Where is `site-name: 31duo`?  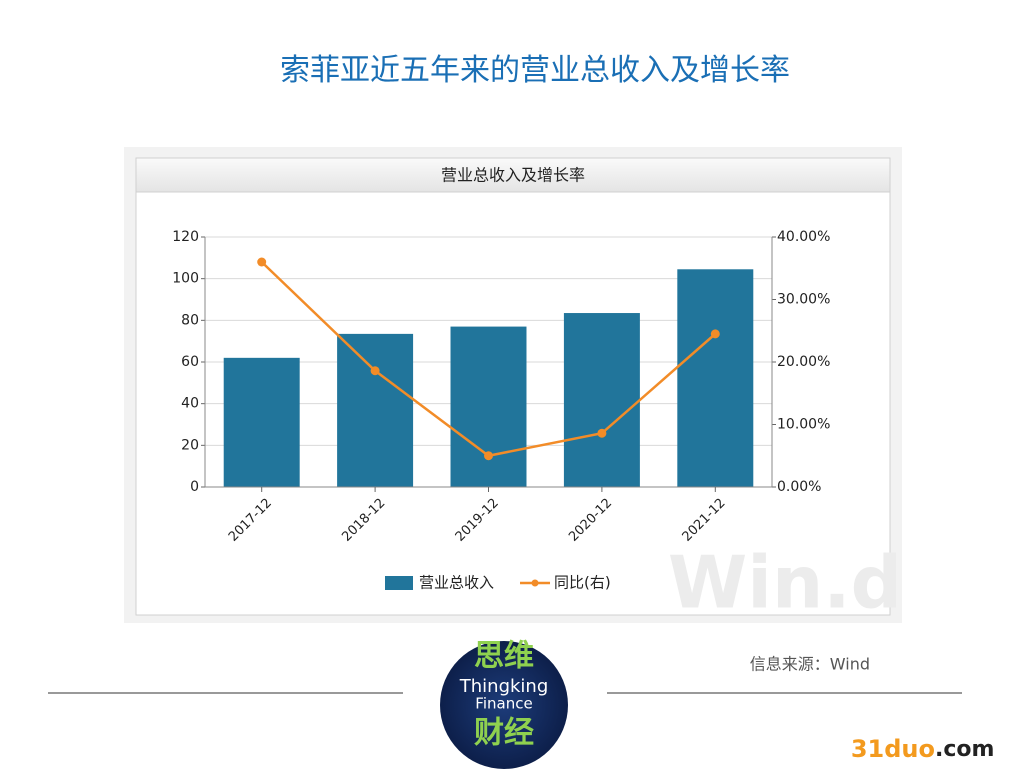
site-name: 31duo is located at coordinates (893, 749).